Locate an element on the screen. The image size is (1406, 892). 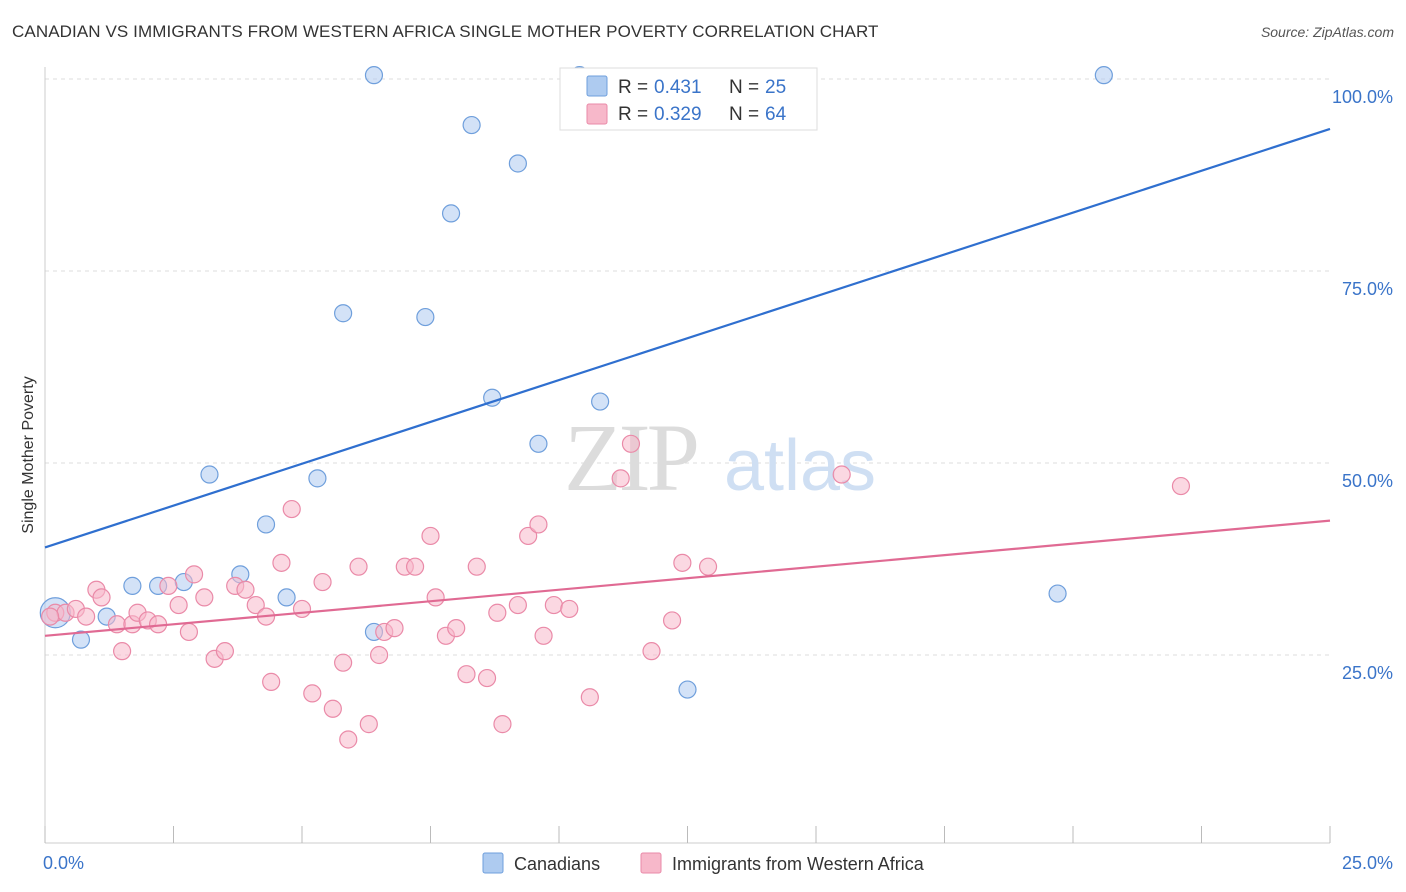
legend-n-label-0: N = is located at coordinates (744, 87).